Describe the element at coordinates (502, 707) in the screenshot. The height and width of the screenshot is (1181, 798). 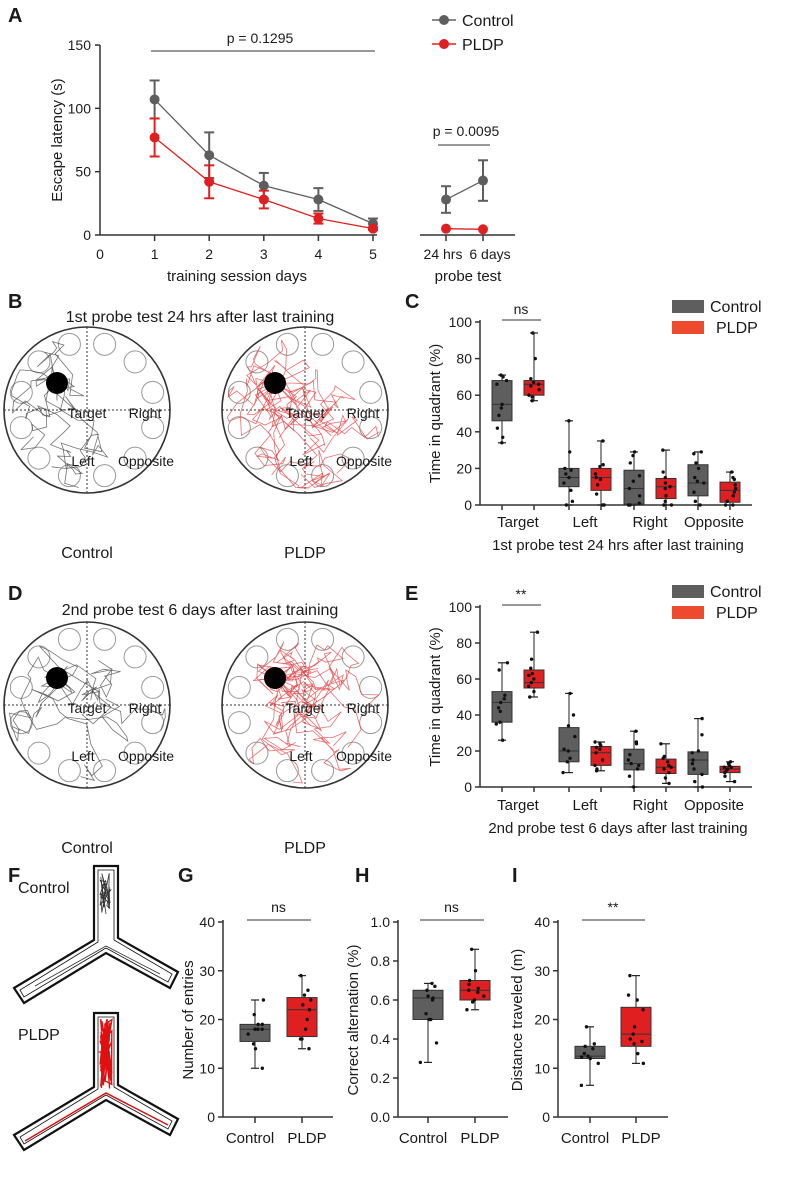
I see `box` at that location.